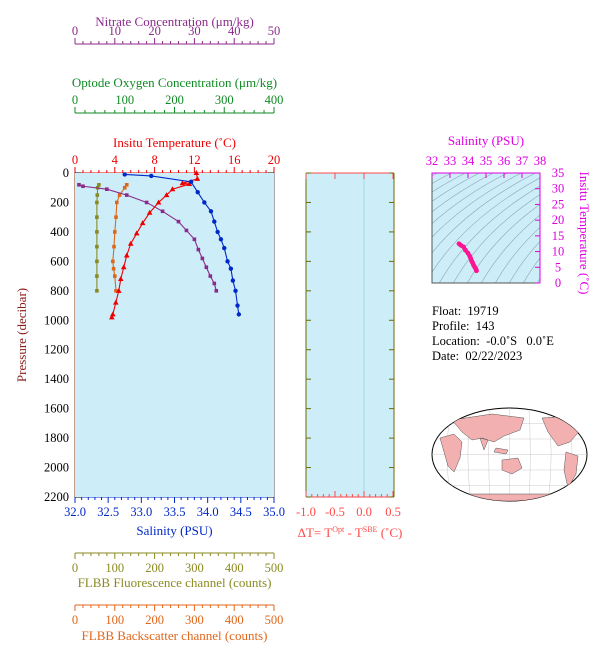 Image resolution: width=609 pixels, height=663 pixels. Describe the element at coordinates (558, 204) in the screenshot. I see `ts-y-tick-label: 25` at that location.